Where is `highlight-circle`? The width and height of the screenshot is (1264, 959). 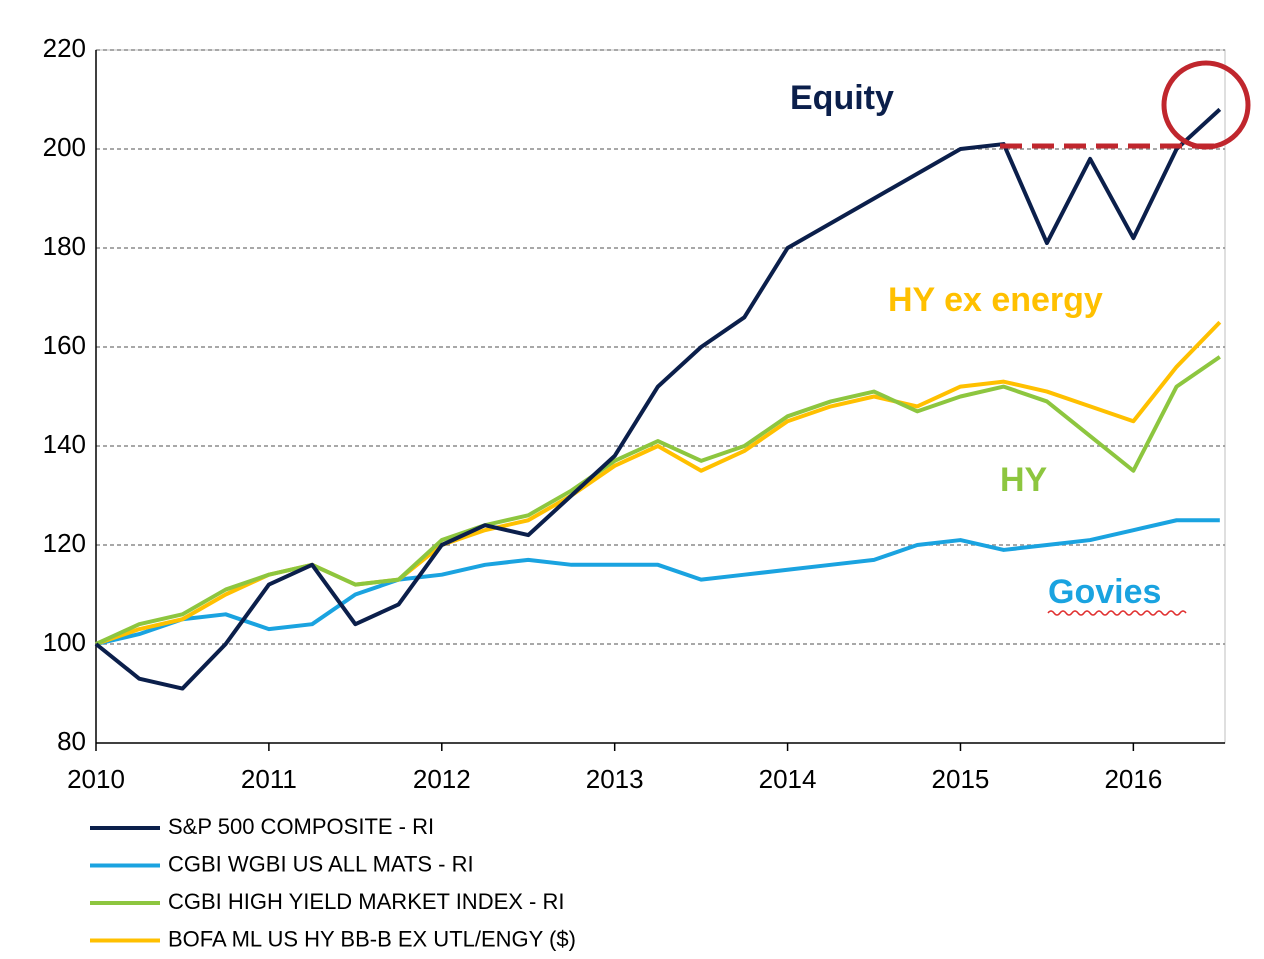
highlight-circle is located at coordinates (1206, 105).